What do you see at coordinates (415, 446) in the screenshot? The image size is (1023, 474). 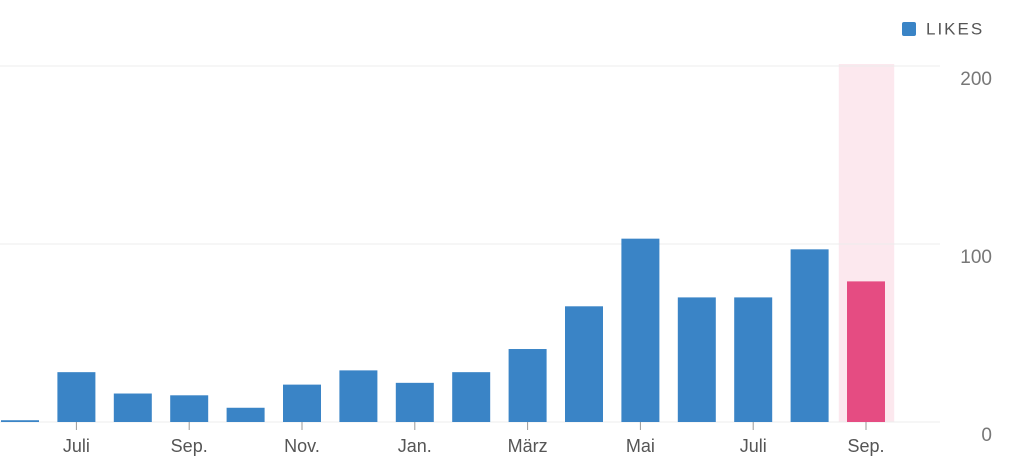 I see `x-tick-label: Jan.` at bounding box center [415, 446].